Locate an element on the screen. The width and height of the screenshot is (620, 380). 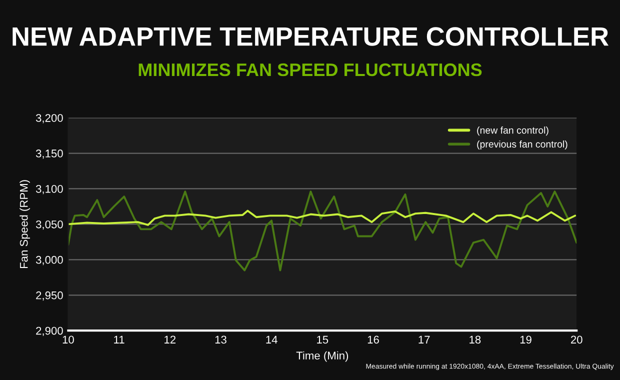
legend-label: (new fan control) is located at coordinates (512, 131).